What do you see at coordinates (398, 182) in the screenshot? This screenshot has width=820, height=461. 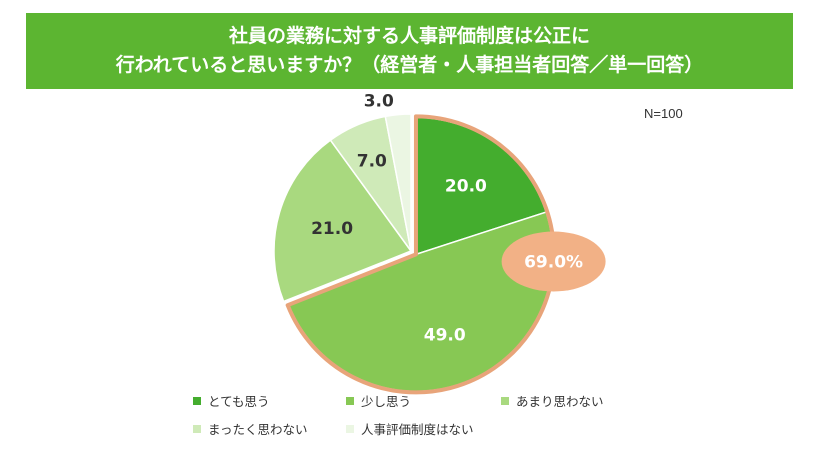 I see `pie-slice-no-system` at bounding box center [398, 182].